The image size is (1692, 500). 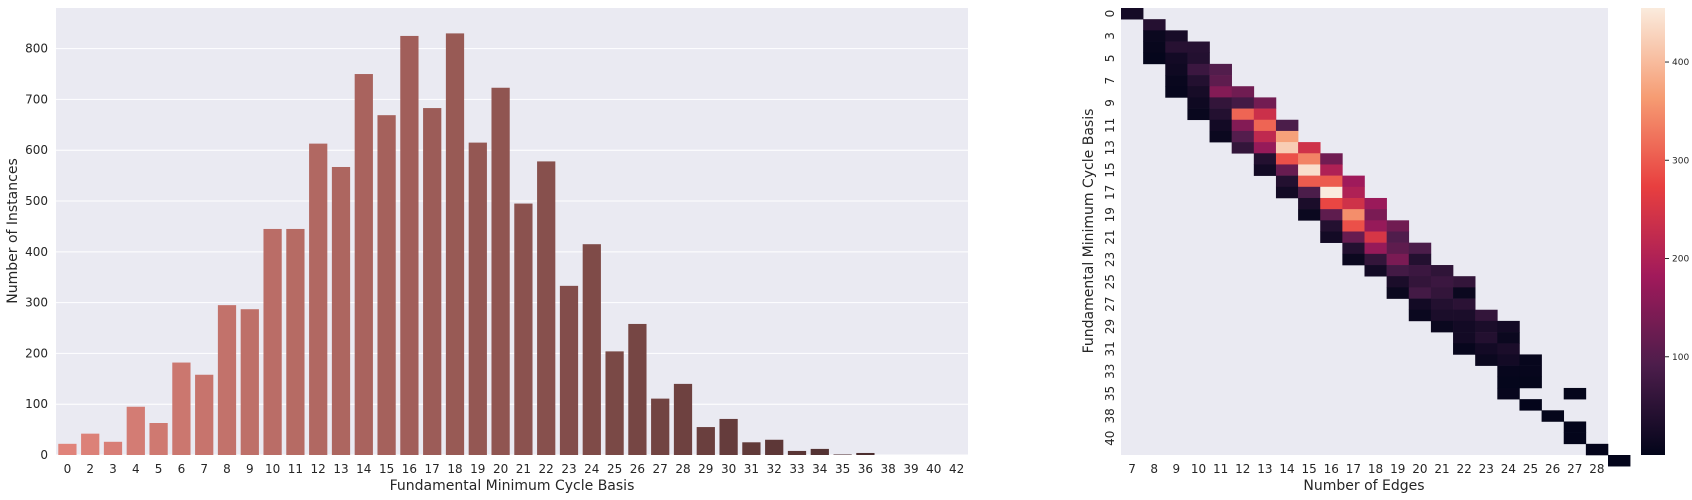 What do you see at coordinates (182, 469) in the screenshot?
I see `bar-x-tick-label: 6` at bounding box center [182, 469].